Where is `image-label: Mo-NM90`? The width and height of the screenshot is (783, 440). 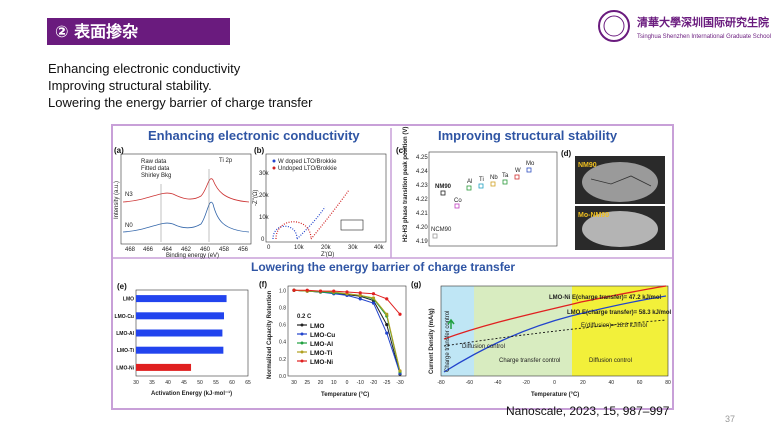
image-label: Mo-NM90 is located at coordinates (593, 215).